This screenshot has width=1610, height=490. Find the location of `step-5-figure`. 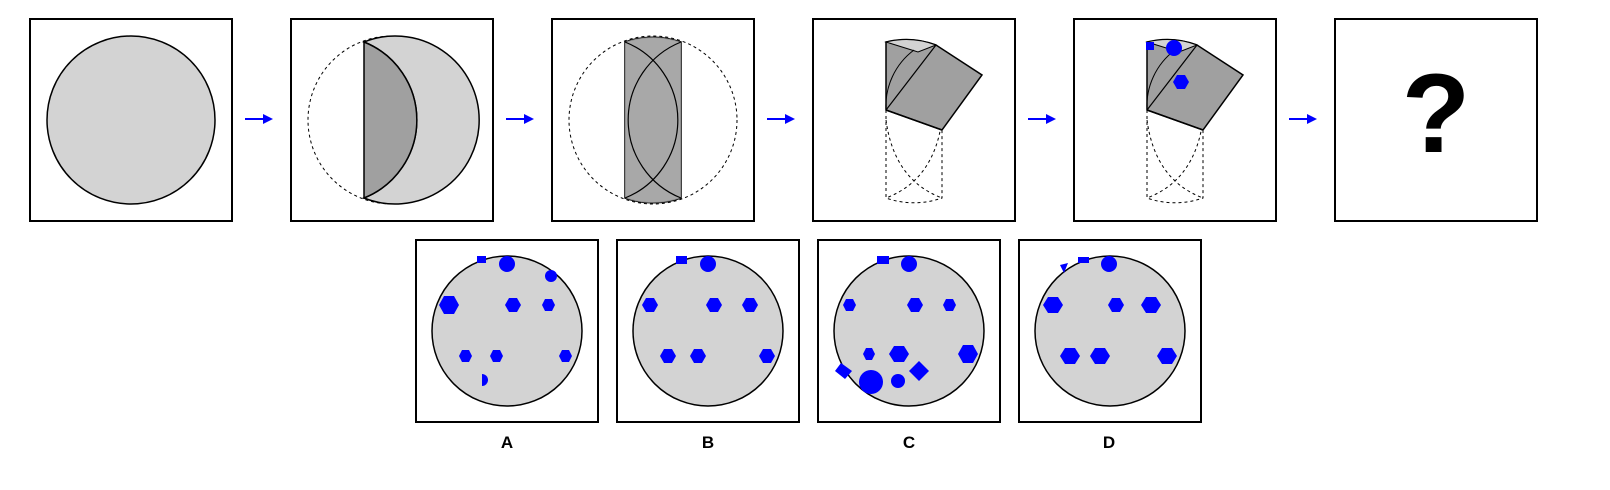

step-5-figure is located at coordinates (1195, 121).